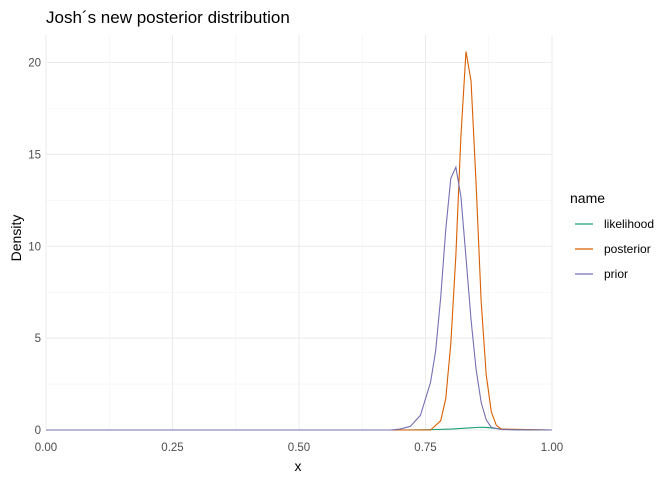 The height and width of the screenshot is (480, 672). Describe the element at coordinates (552, 448) in the screenshot. I see `x-tick-label: 1.00` at that location.